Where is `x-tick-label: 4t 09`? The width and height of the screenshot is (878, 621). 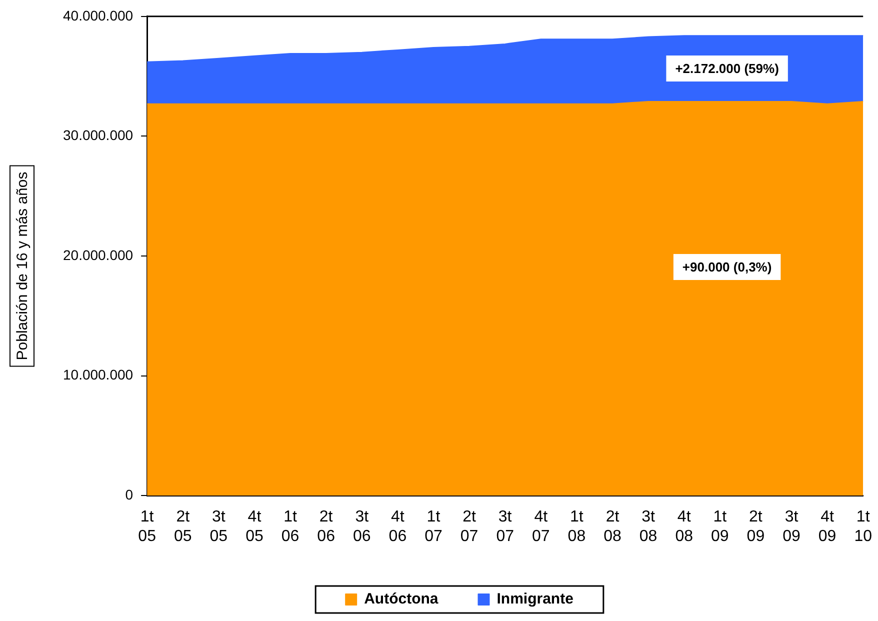
x-tick-label: 4t 09 is located at coordinates (827, 526).